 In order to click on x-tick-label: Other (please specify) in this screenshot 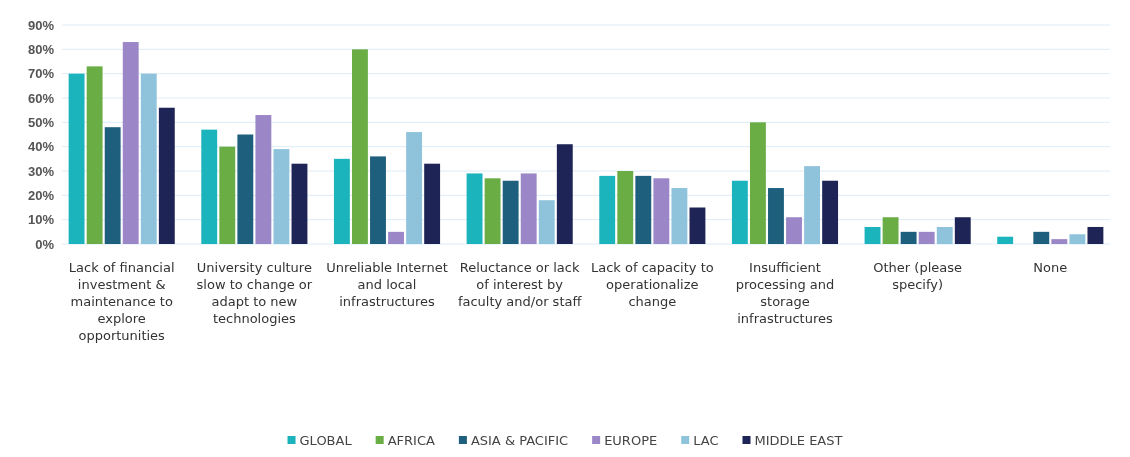, I will do `click(917, 276)`.